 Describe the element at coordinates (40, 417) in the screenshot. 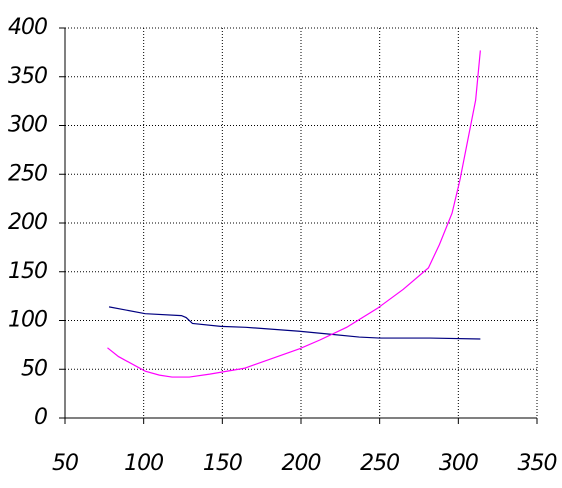

I see `y-tick-label: 0` at that location.